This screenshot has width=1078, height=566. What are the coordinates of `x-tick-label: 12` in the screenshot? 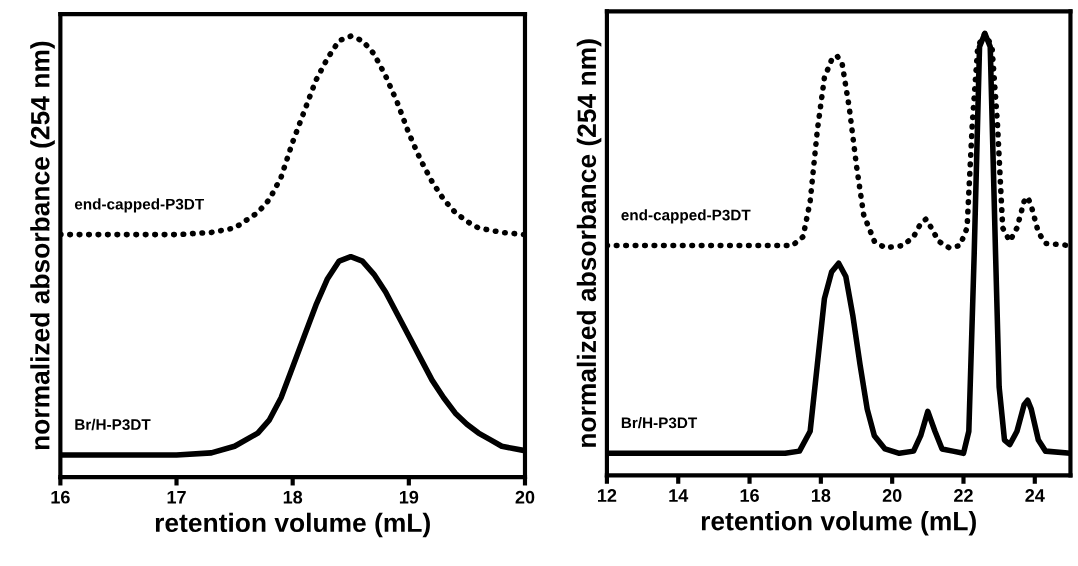 It's located at (607, 495).